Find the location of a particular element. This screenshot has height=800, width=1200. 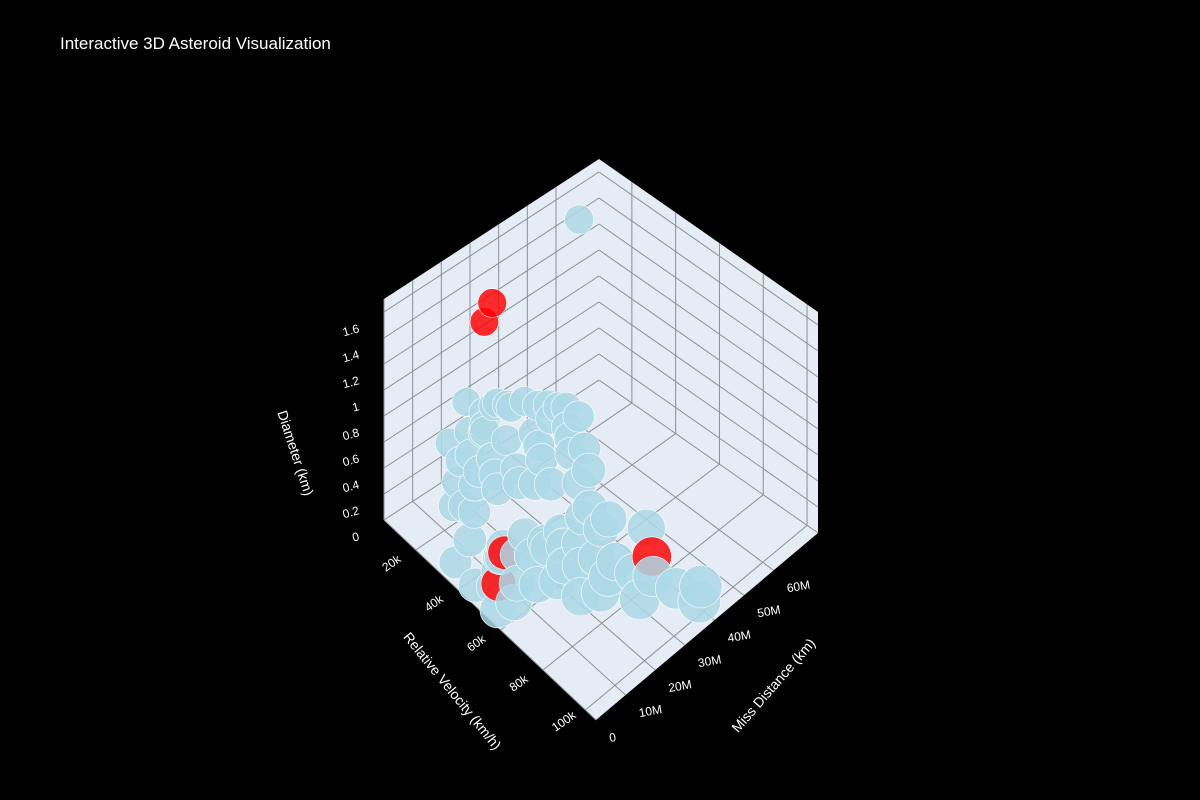

back-wall-left is located at coordinates (491, 339).